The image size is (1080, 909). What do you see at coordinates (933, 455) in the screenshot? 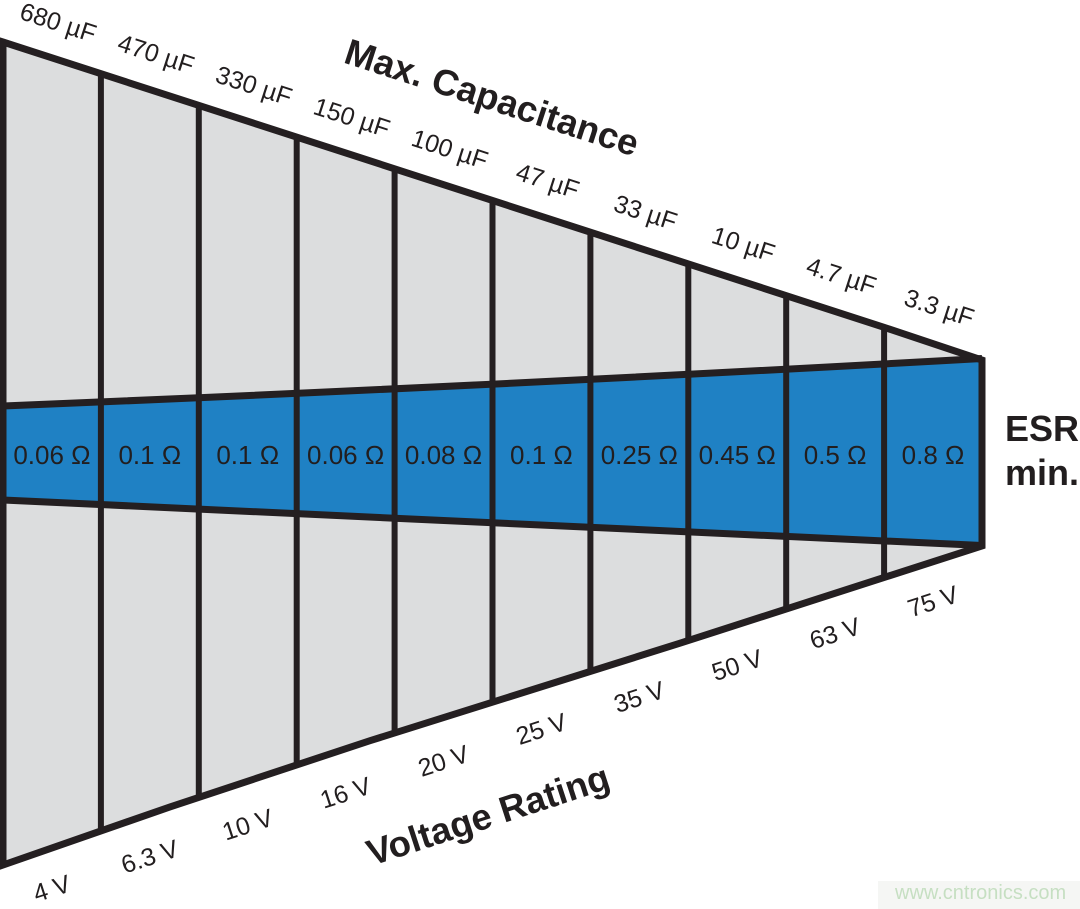
I see `svg-text: 0.8 Ω` at bounding box center [933, 455].